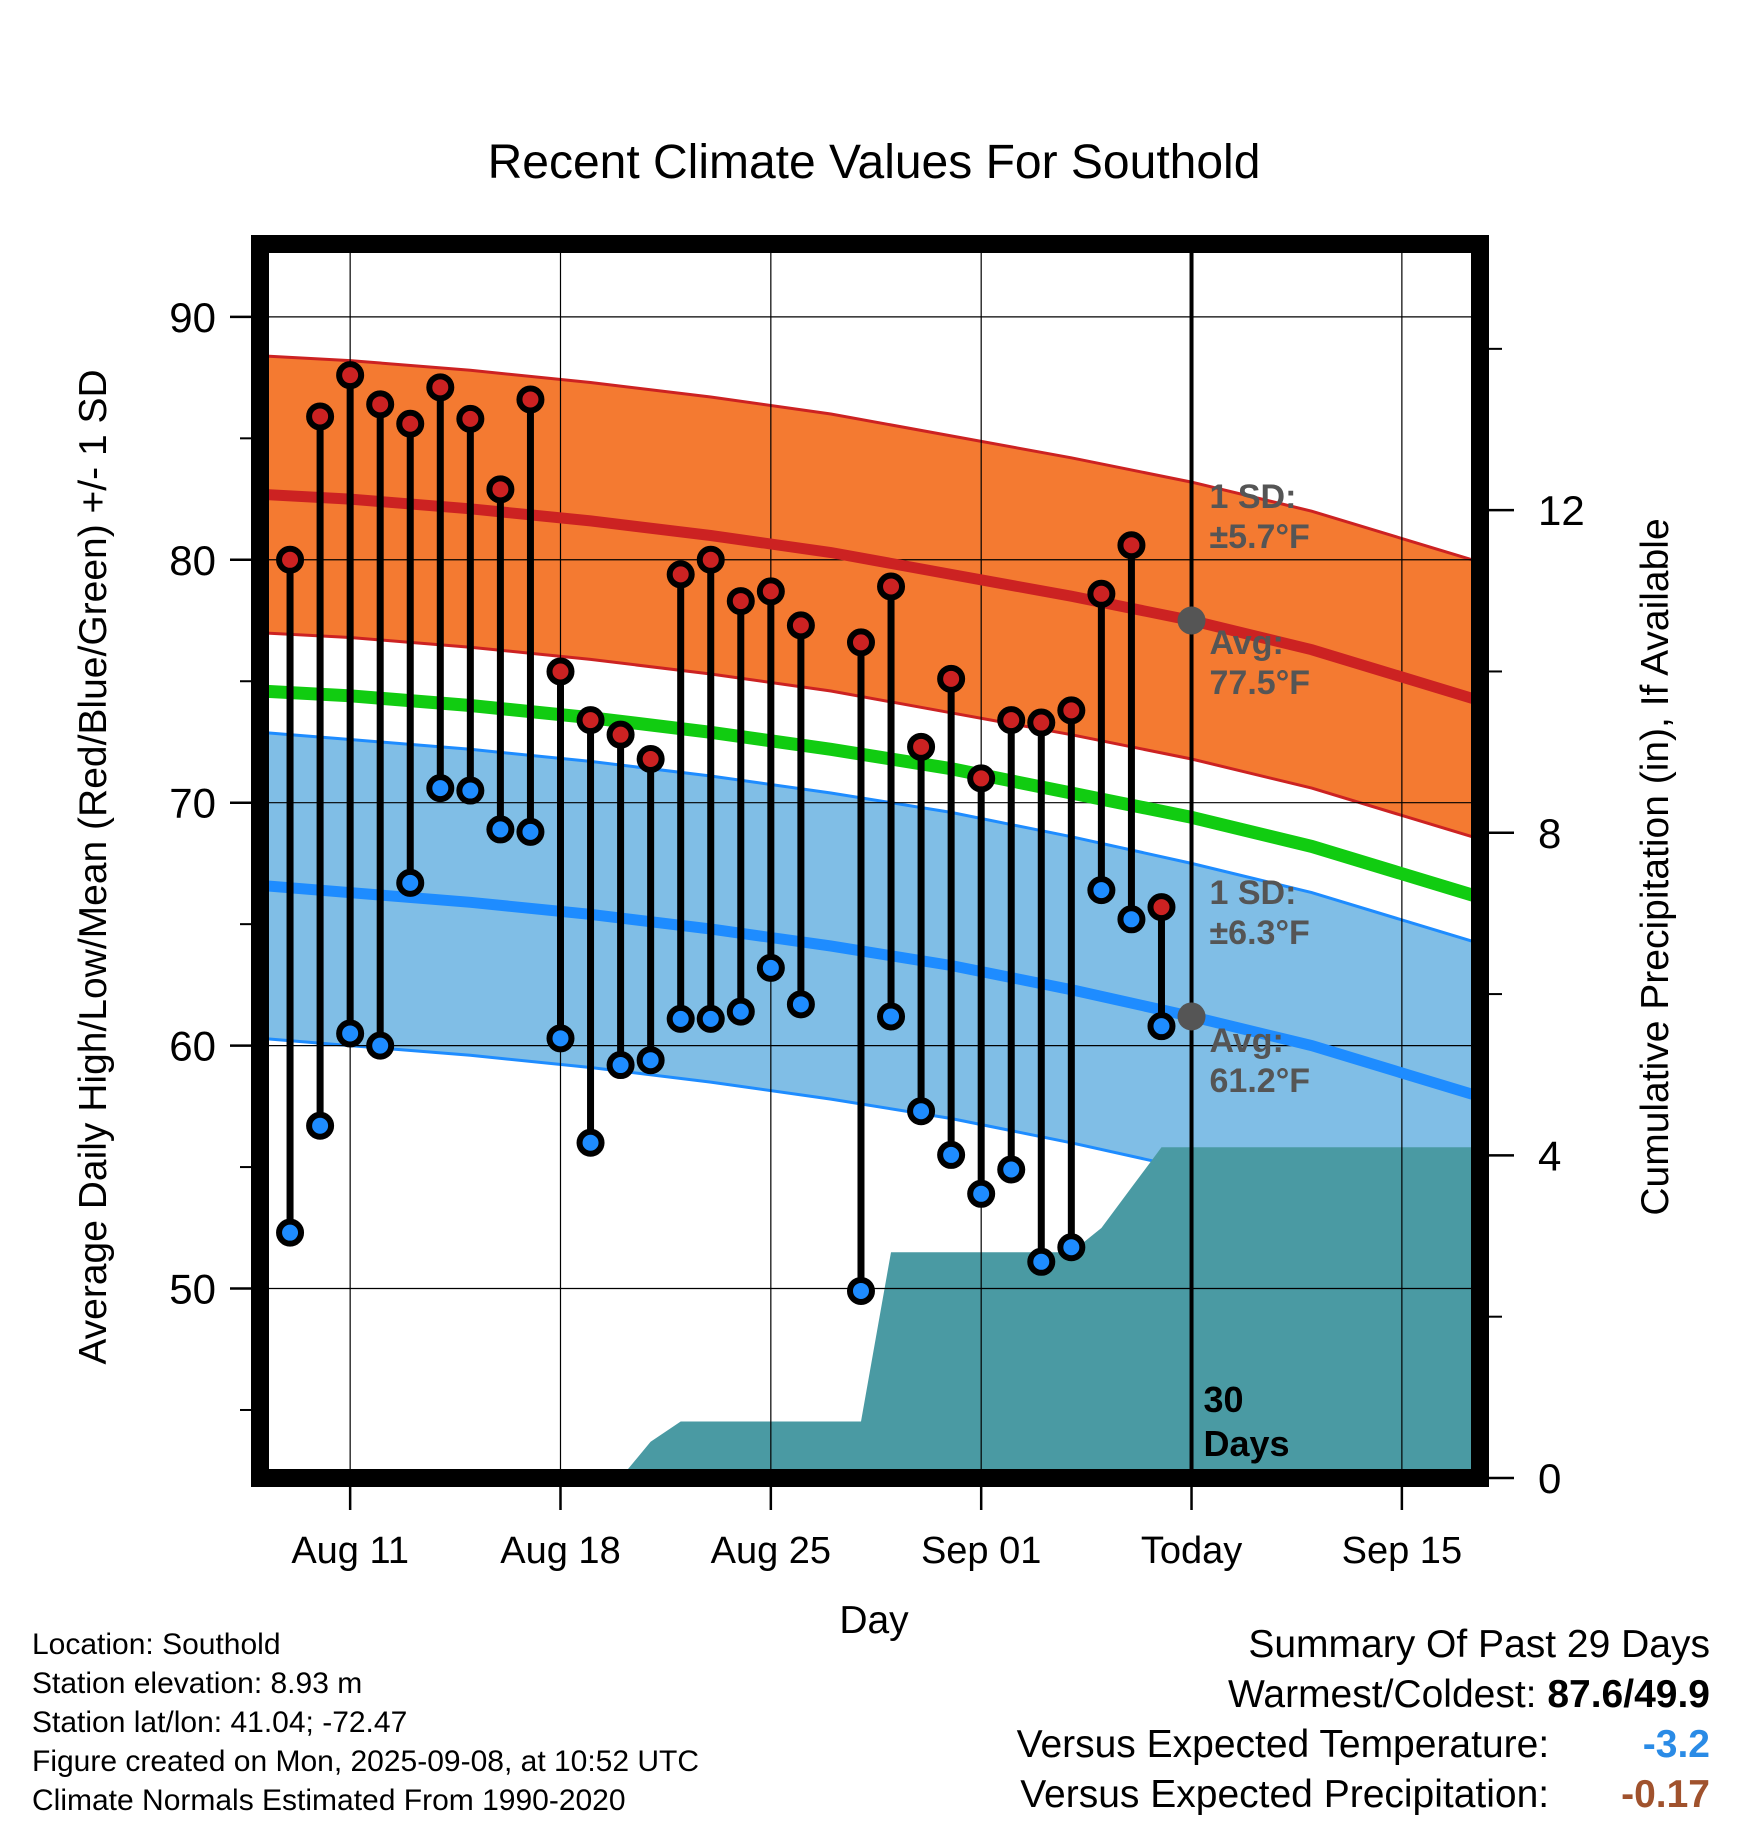  I want to click on latlon-text: Station lat/lon: 41.04; -72.47, so click(220, 1722).